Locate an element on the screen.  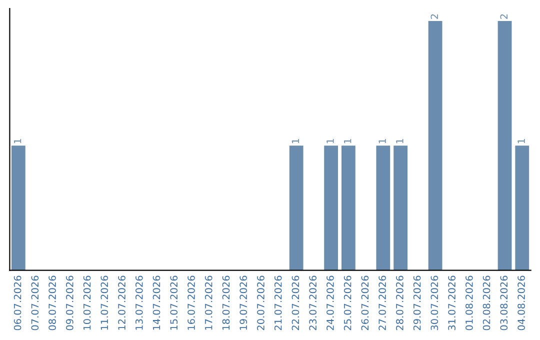
x-tick-label: 10.07.2026 is located at coordinates (87, 303).